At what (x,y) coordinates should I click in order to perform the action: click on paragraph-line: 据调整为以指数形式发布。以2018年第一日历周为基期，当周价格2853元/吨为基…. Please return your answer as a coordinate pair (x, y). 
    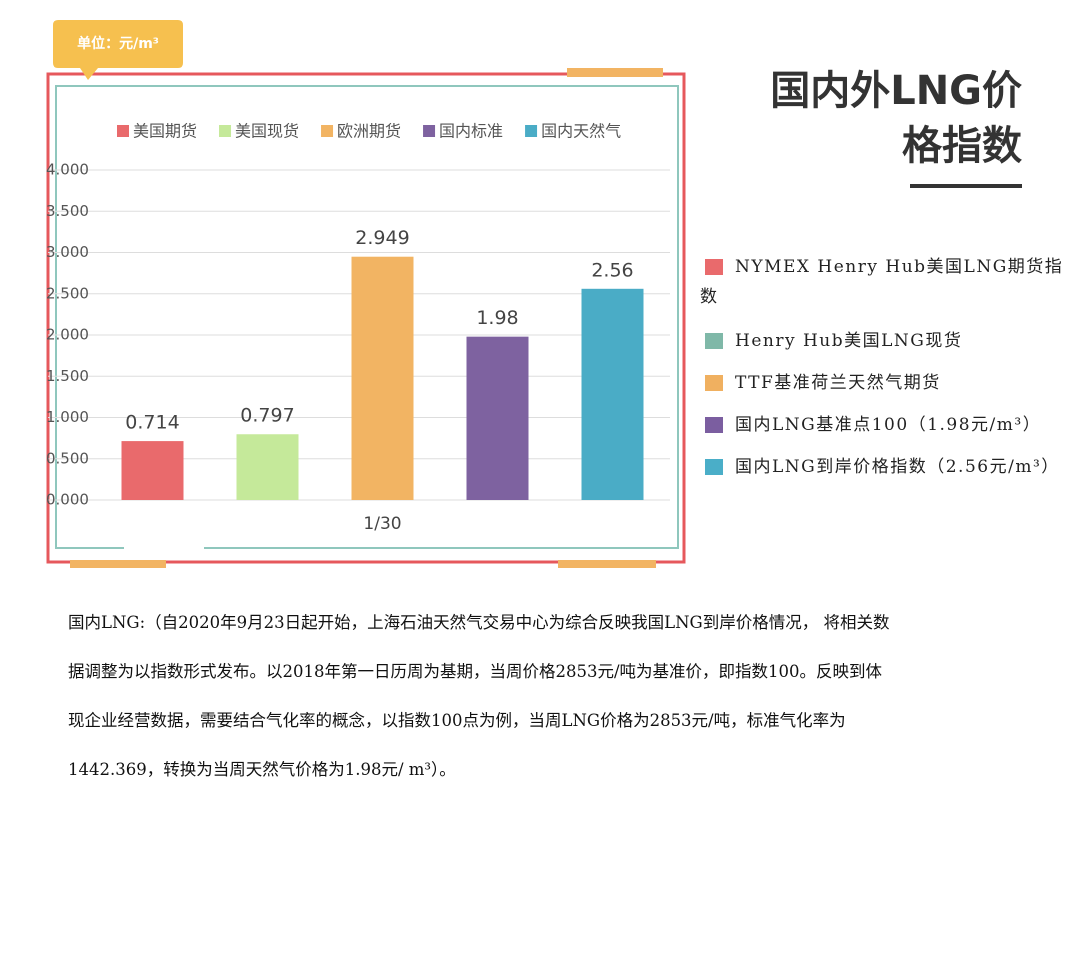
    Looking at the image, I should click on (475, 671).